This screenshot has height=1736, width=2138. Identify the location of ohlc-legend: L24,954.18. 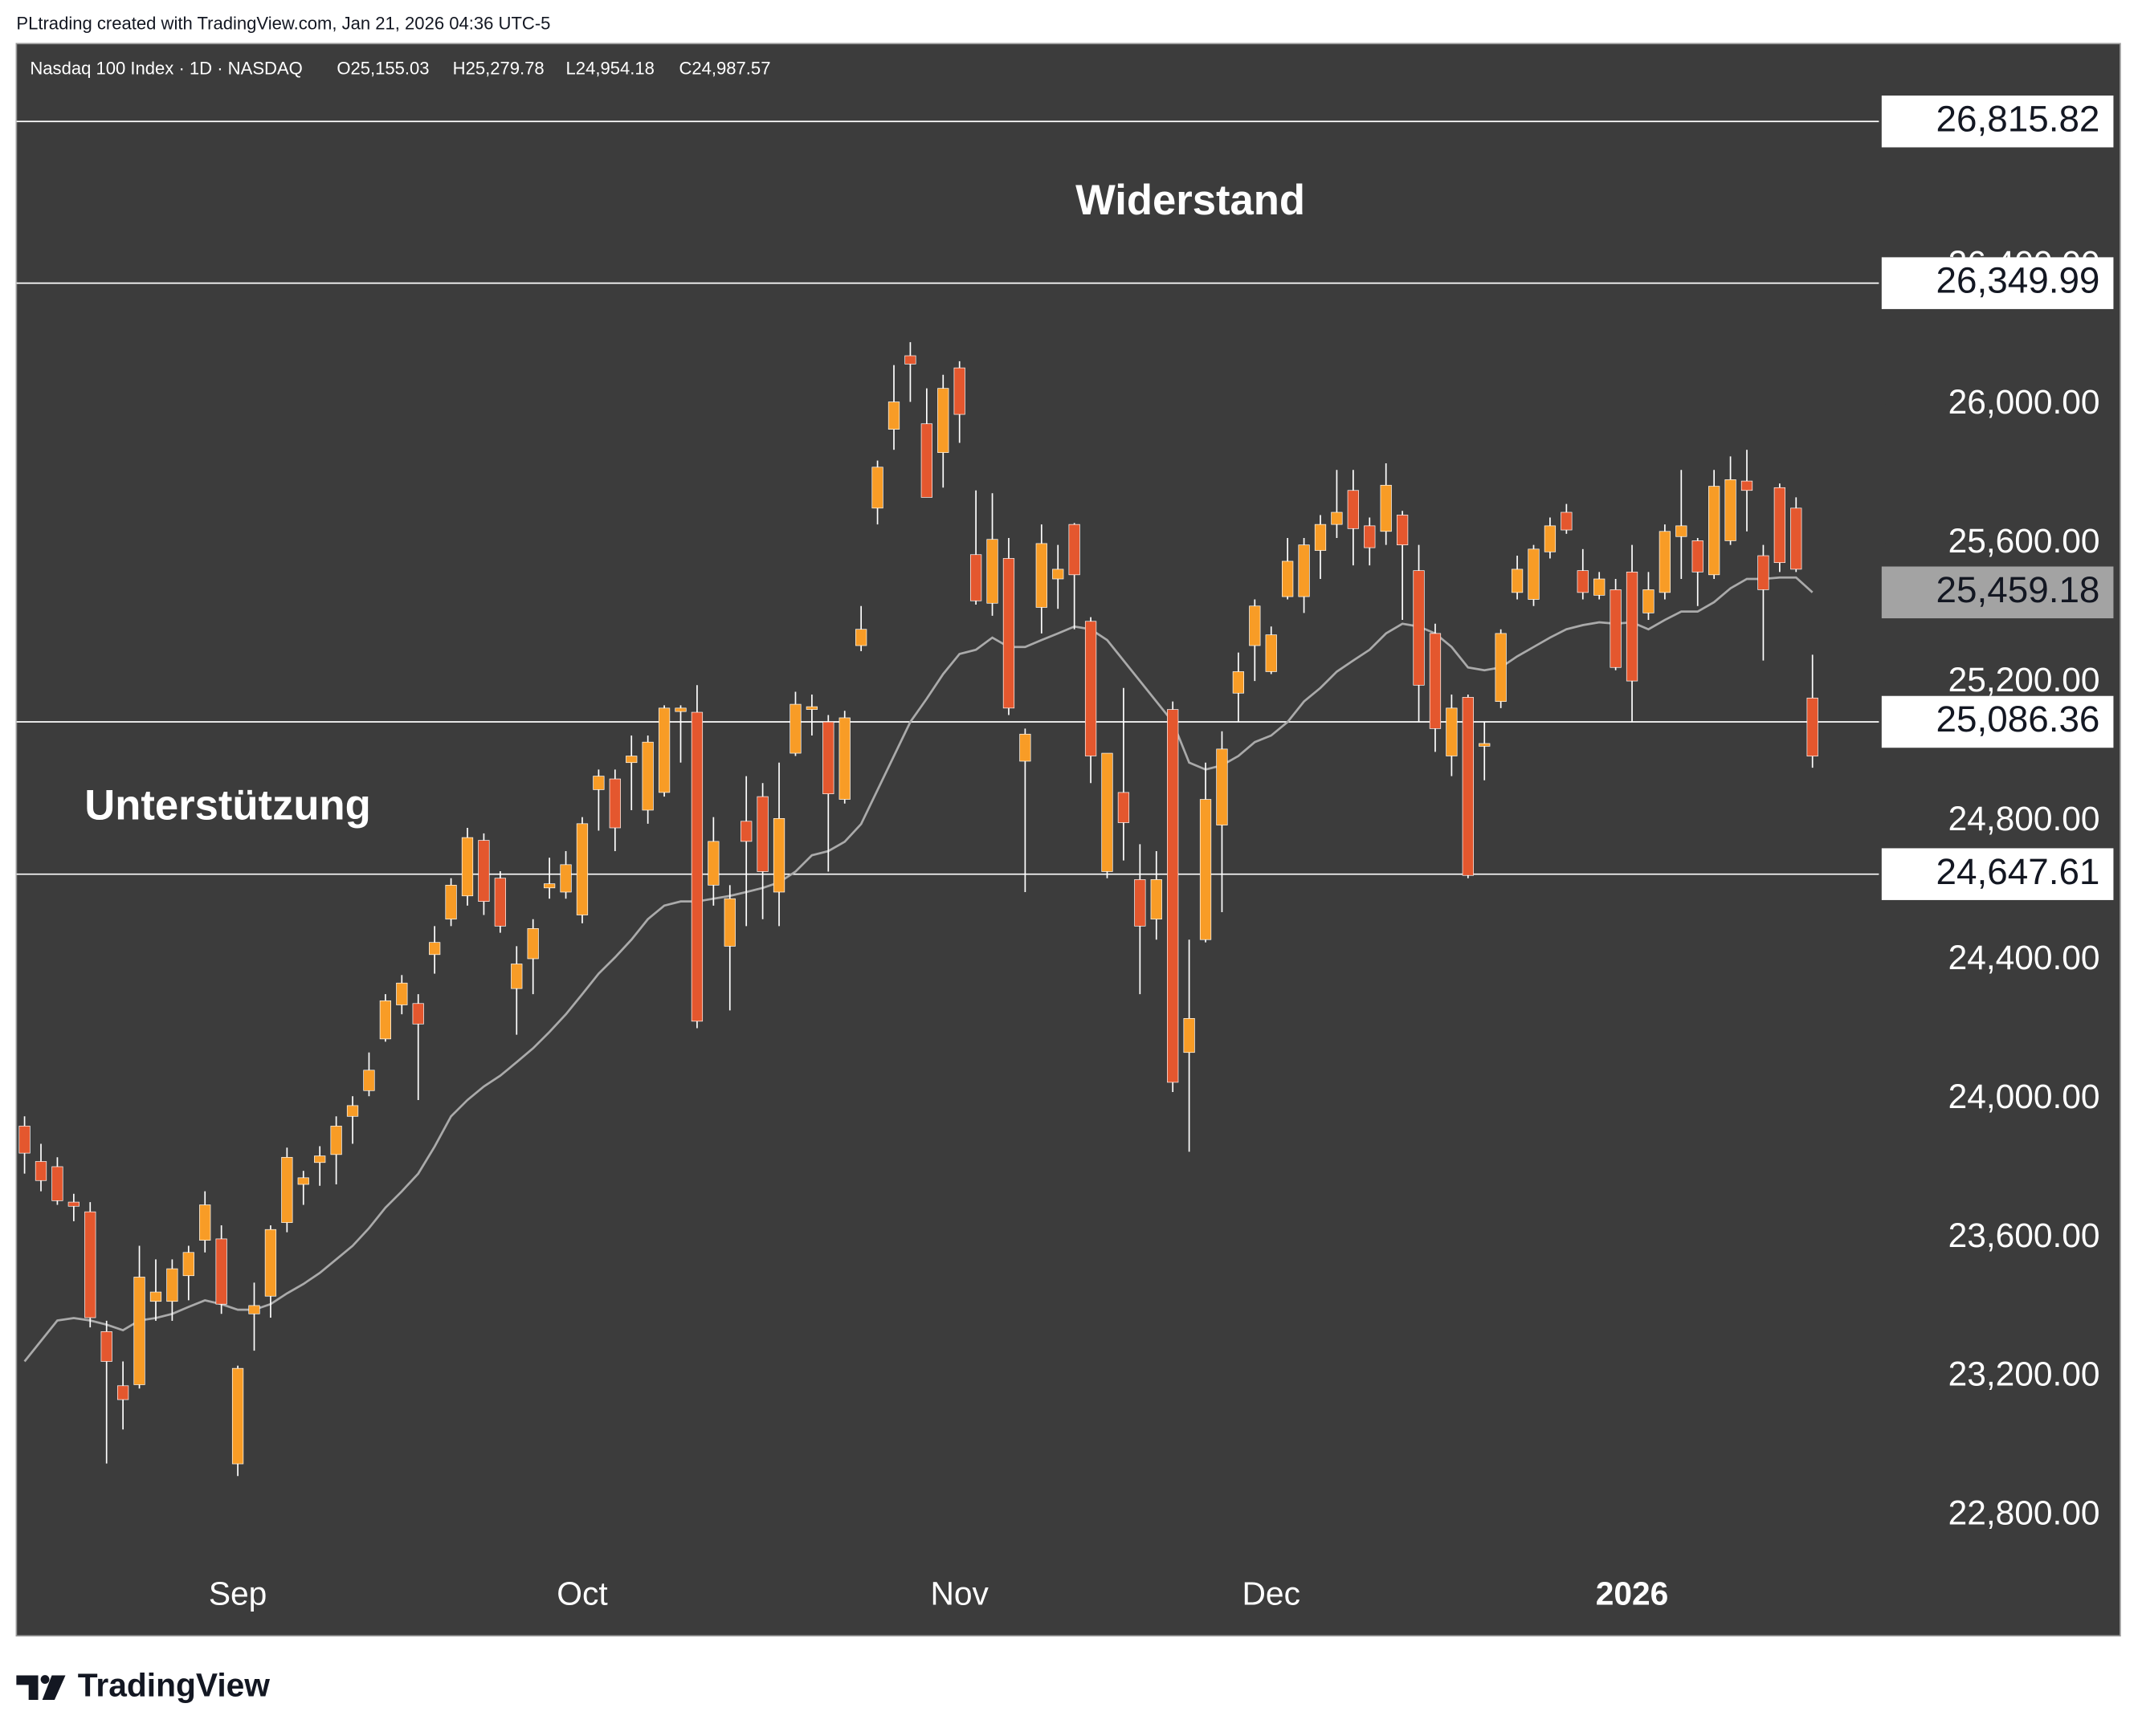
(610, 68).